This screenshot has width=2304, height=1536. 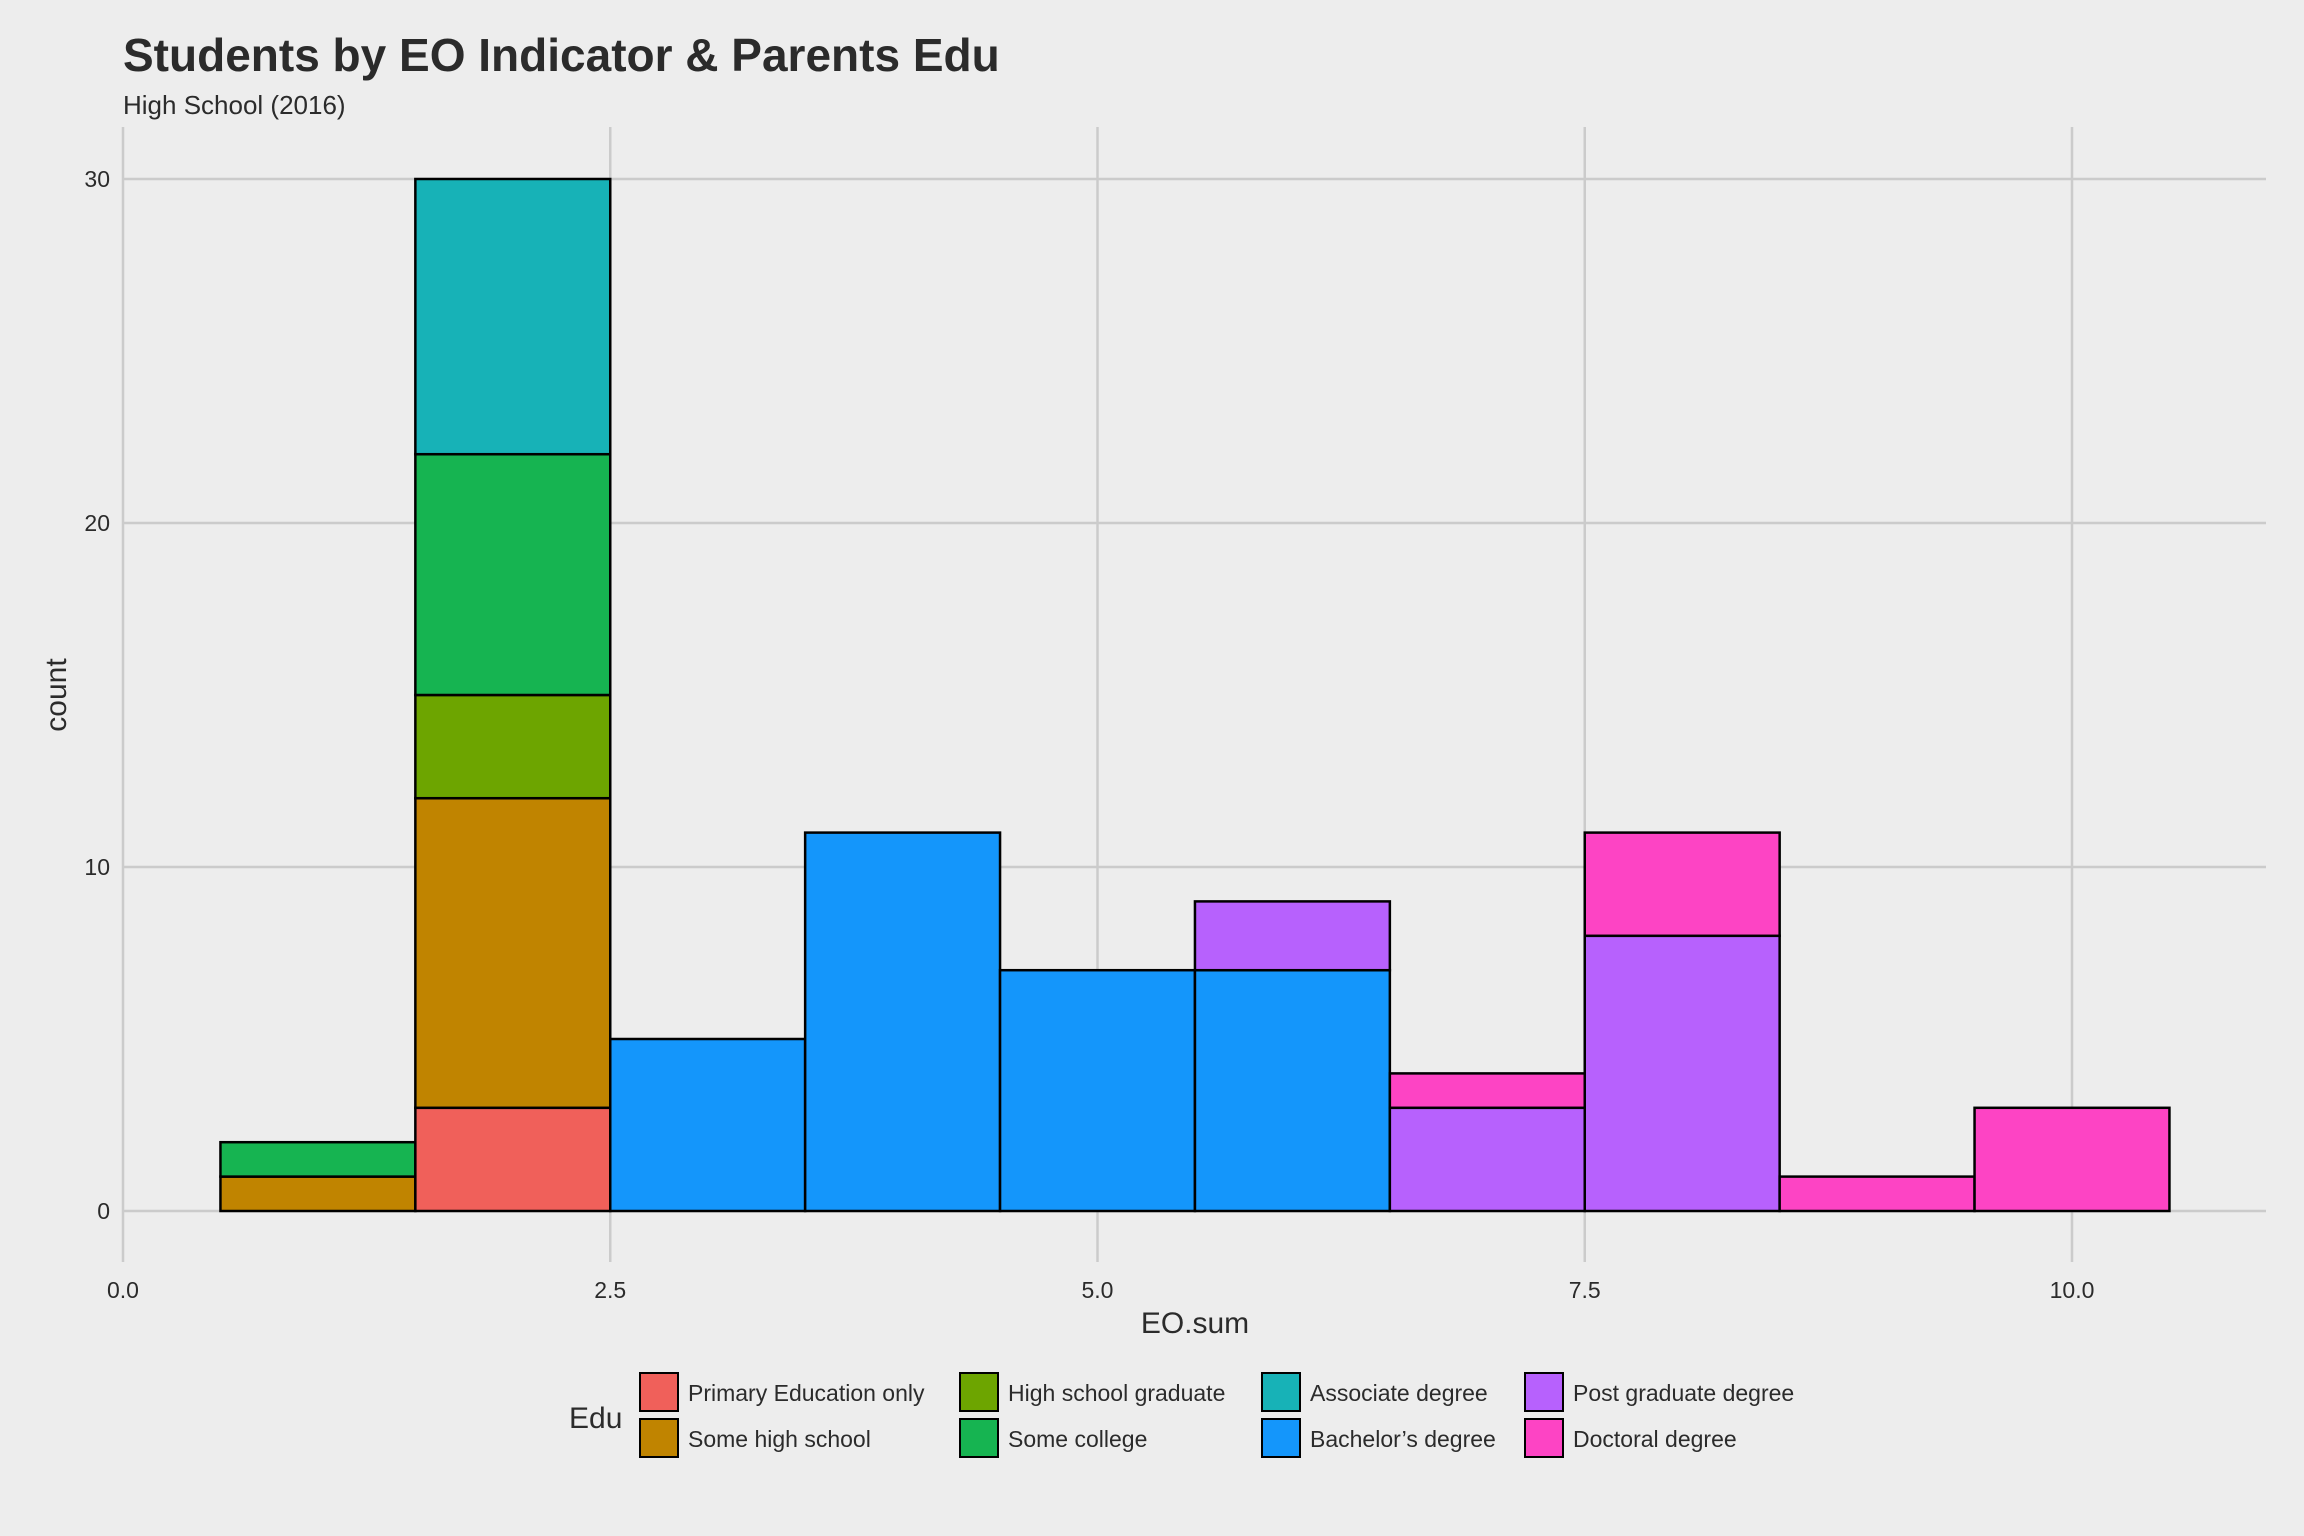 I want to click on legend-label: Some college, so click(x=1077, y=1439).